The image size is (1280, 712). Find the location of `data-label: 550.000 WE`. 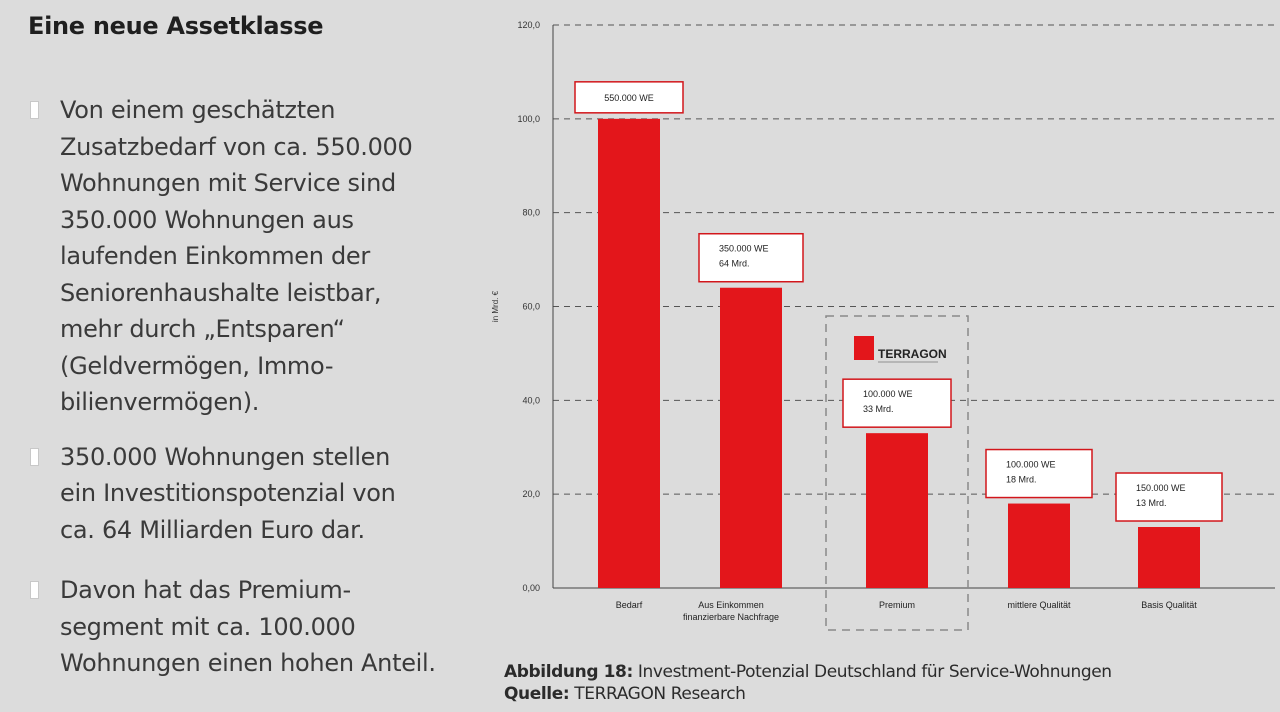

data-label: 550.000 WE is located at coordinates (629, 98).